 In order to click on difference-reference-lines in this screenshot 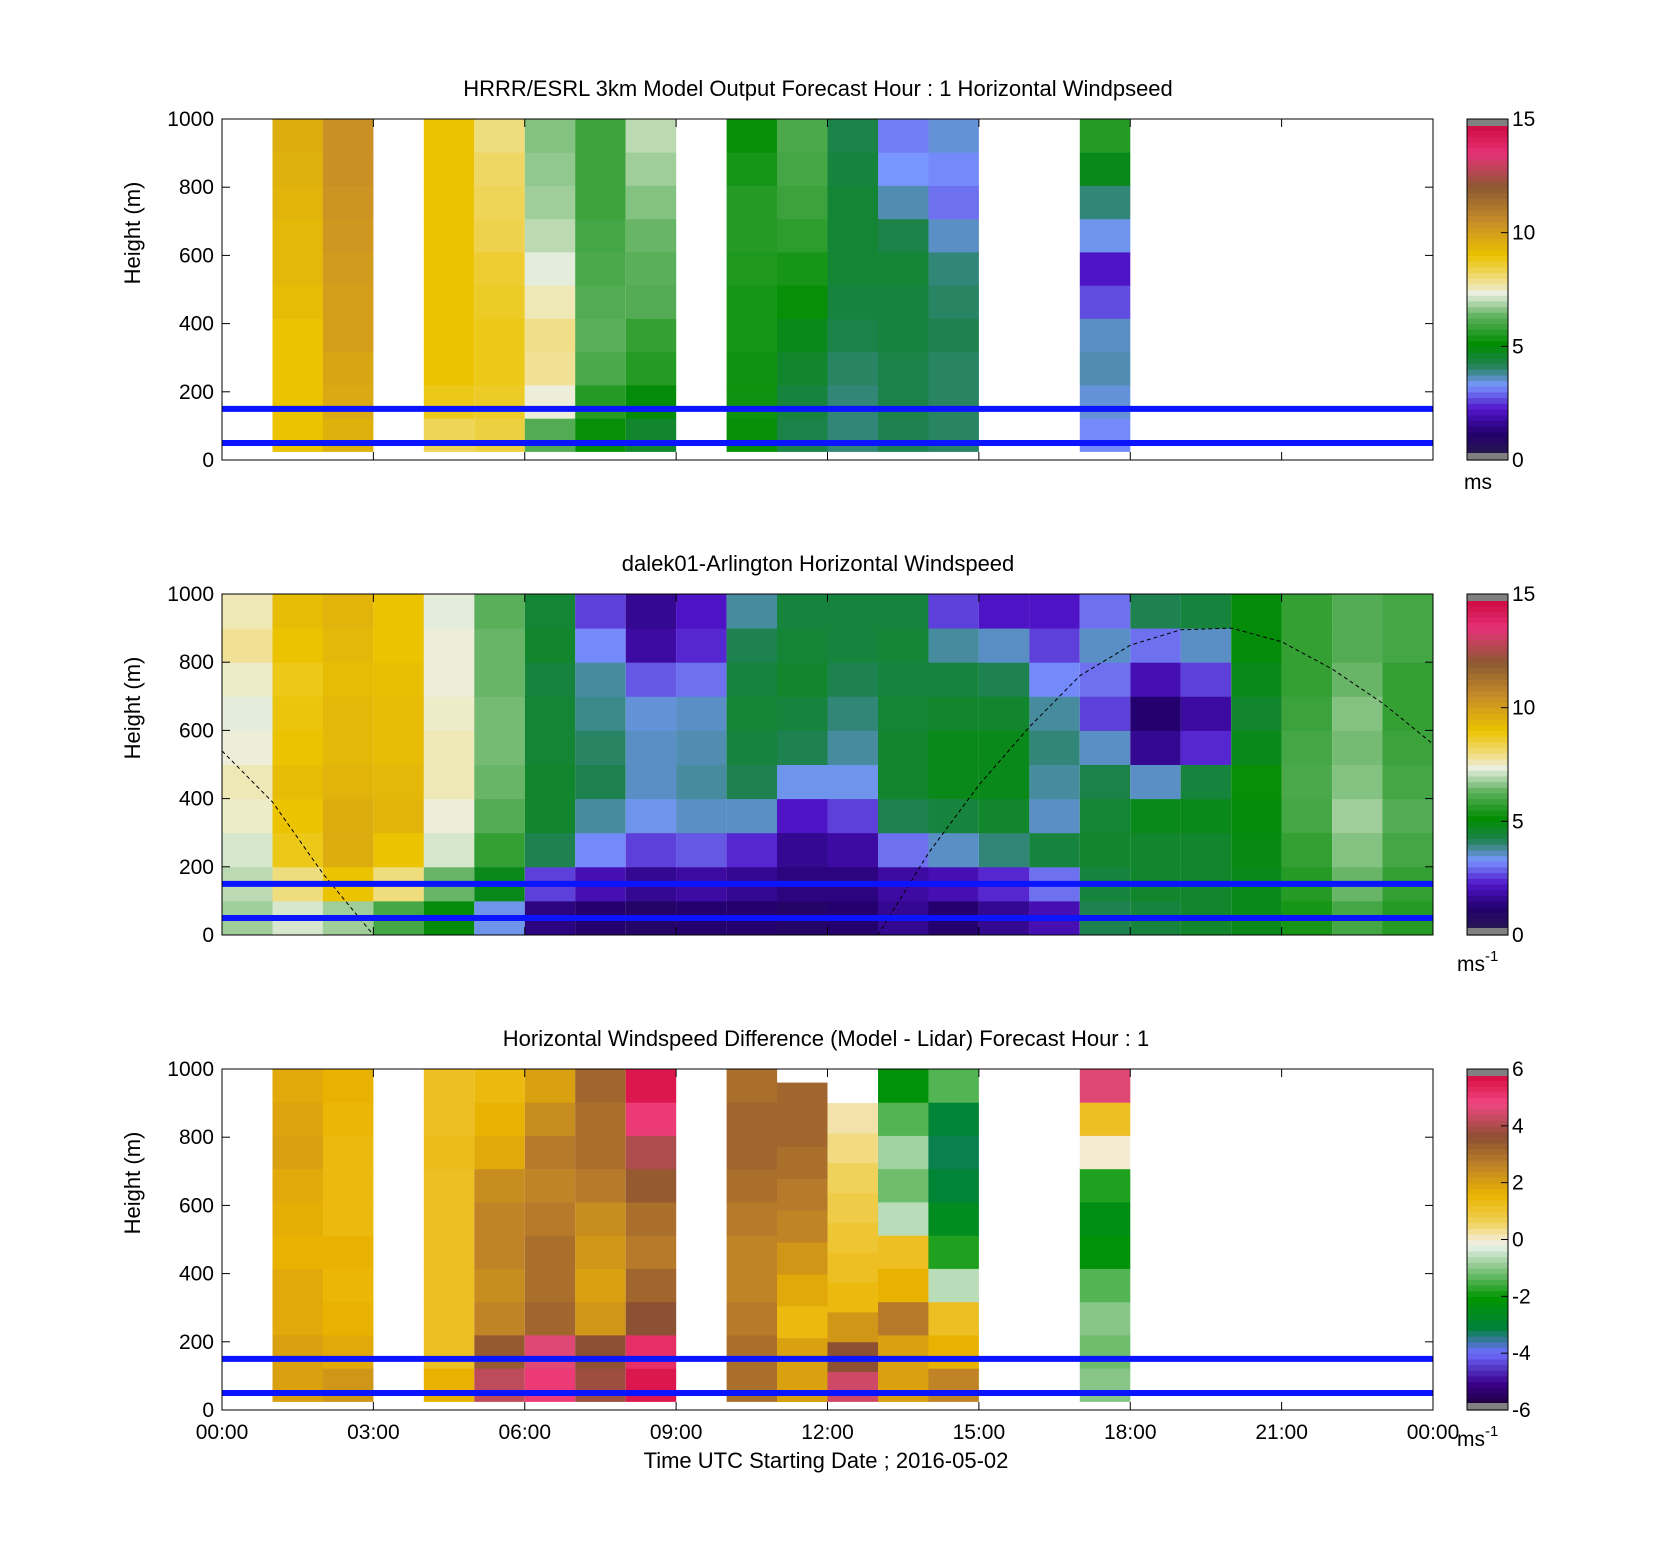, I will do `click(827, 1375)`.